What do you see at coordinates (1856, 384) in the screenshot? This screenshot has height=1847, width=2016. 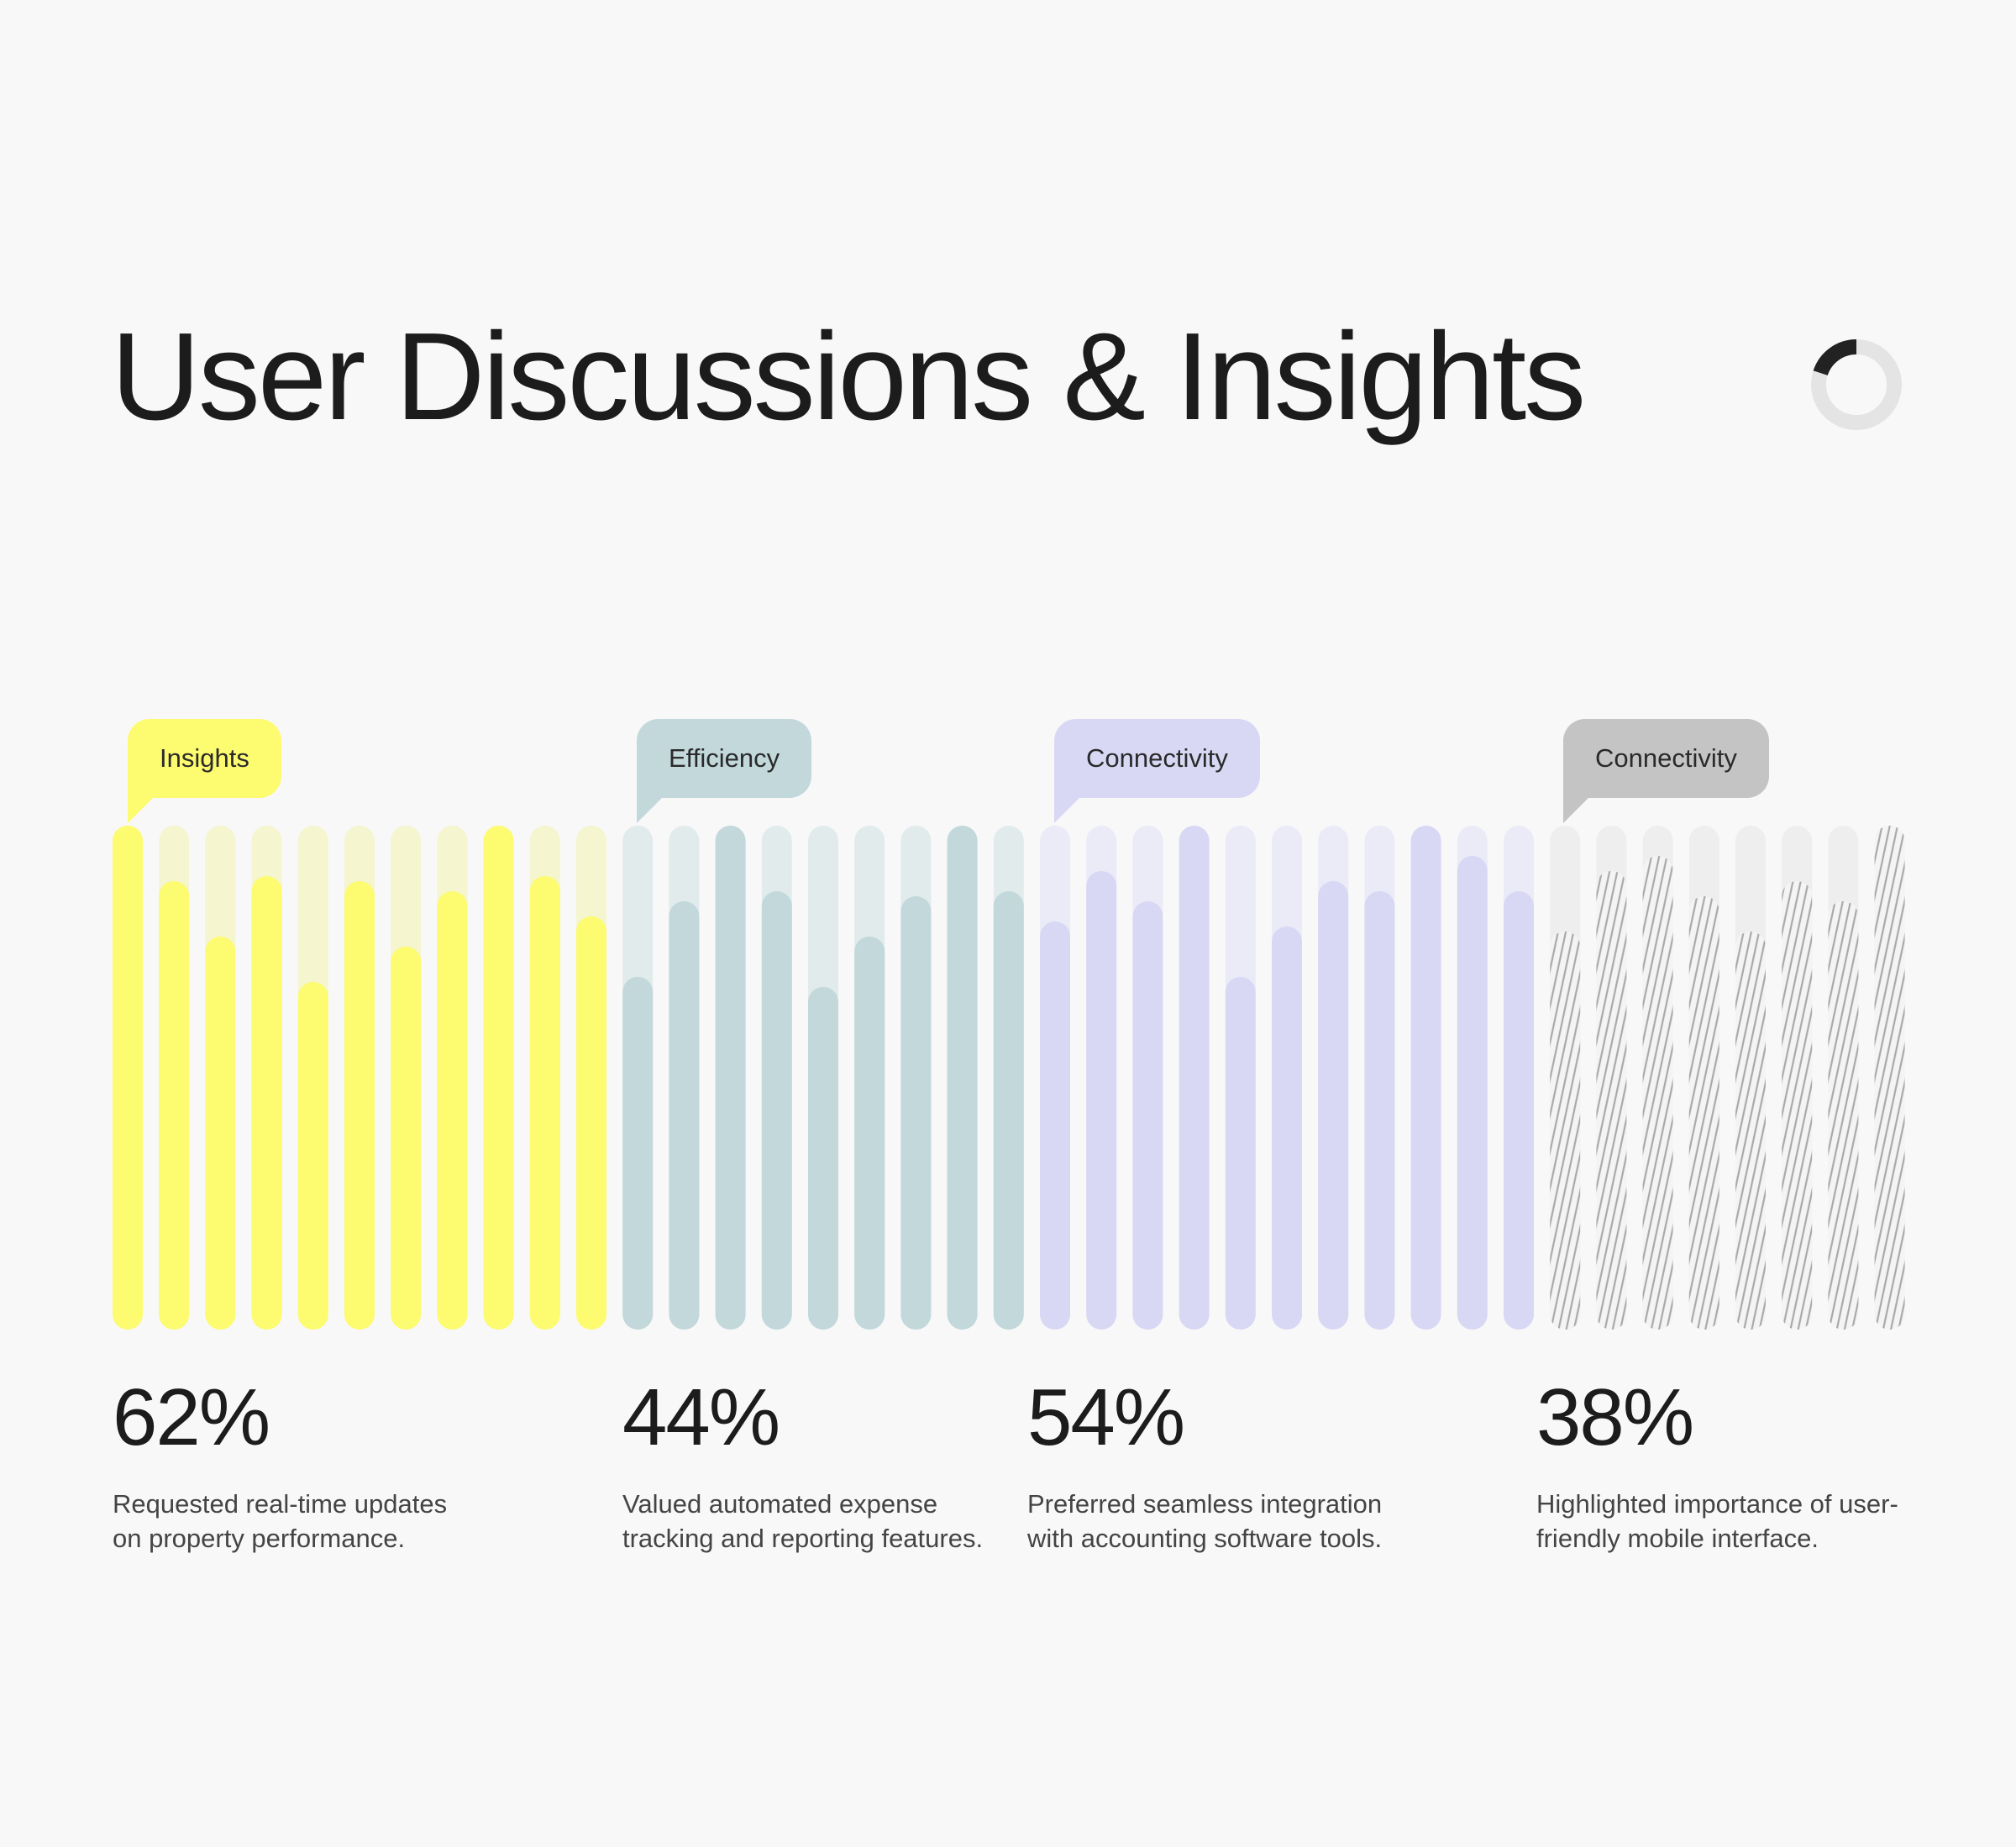 I see `loading-spinner-icon` at bounding box center [1856, 384].